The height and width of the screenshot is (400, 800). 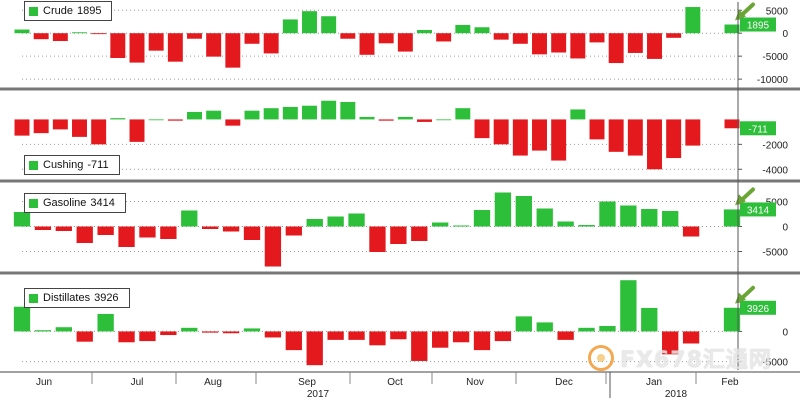 I want to click on watermark-text: FX678汇通网, so click(x=696, y=360).